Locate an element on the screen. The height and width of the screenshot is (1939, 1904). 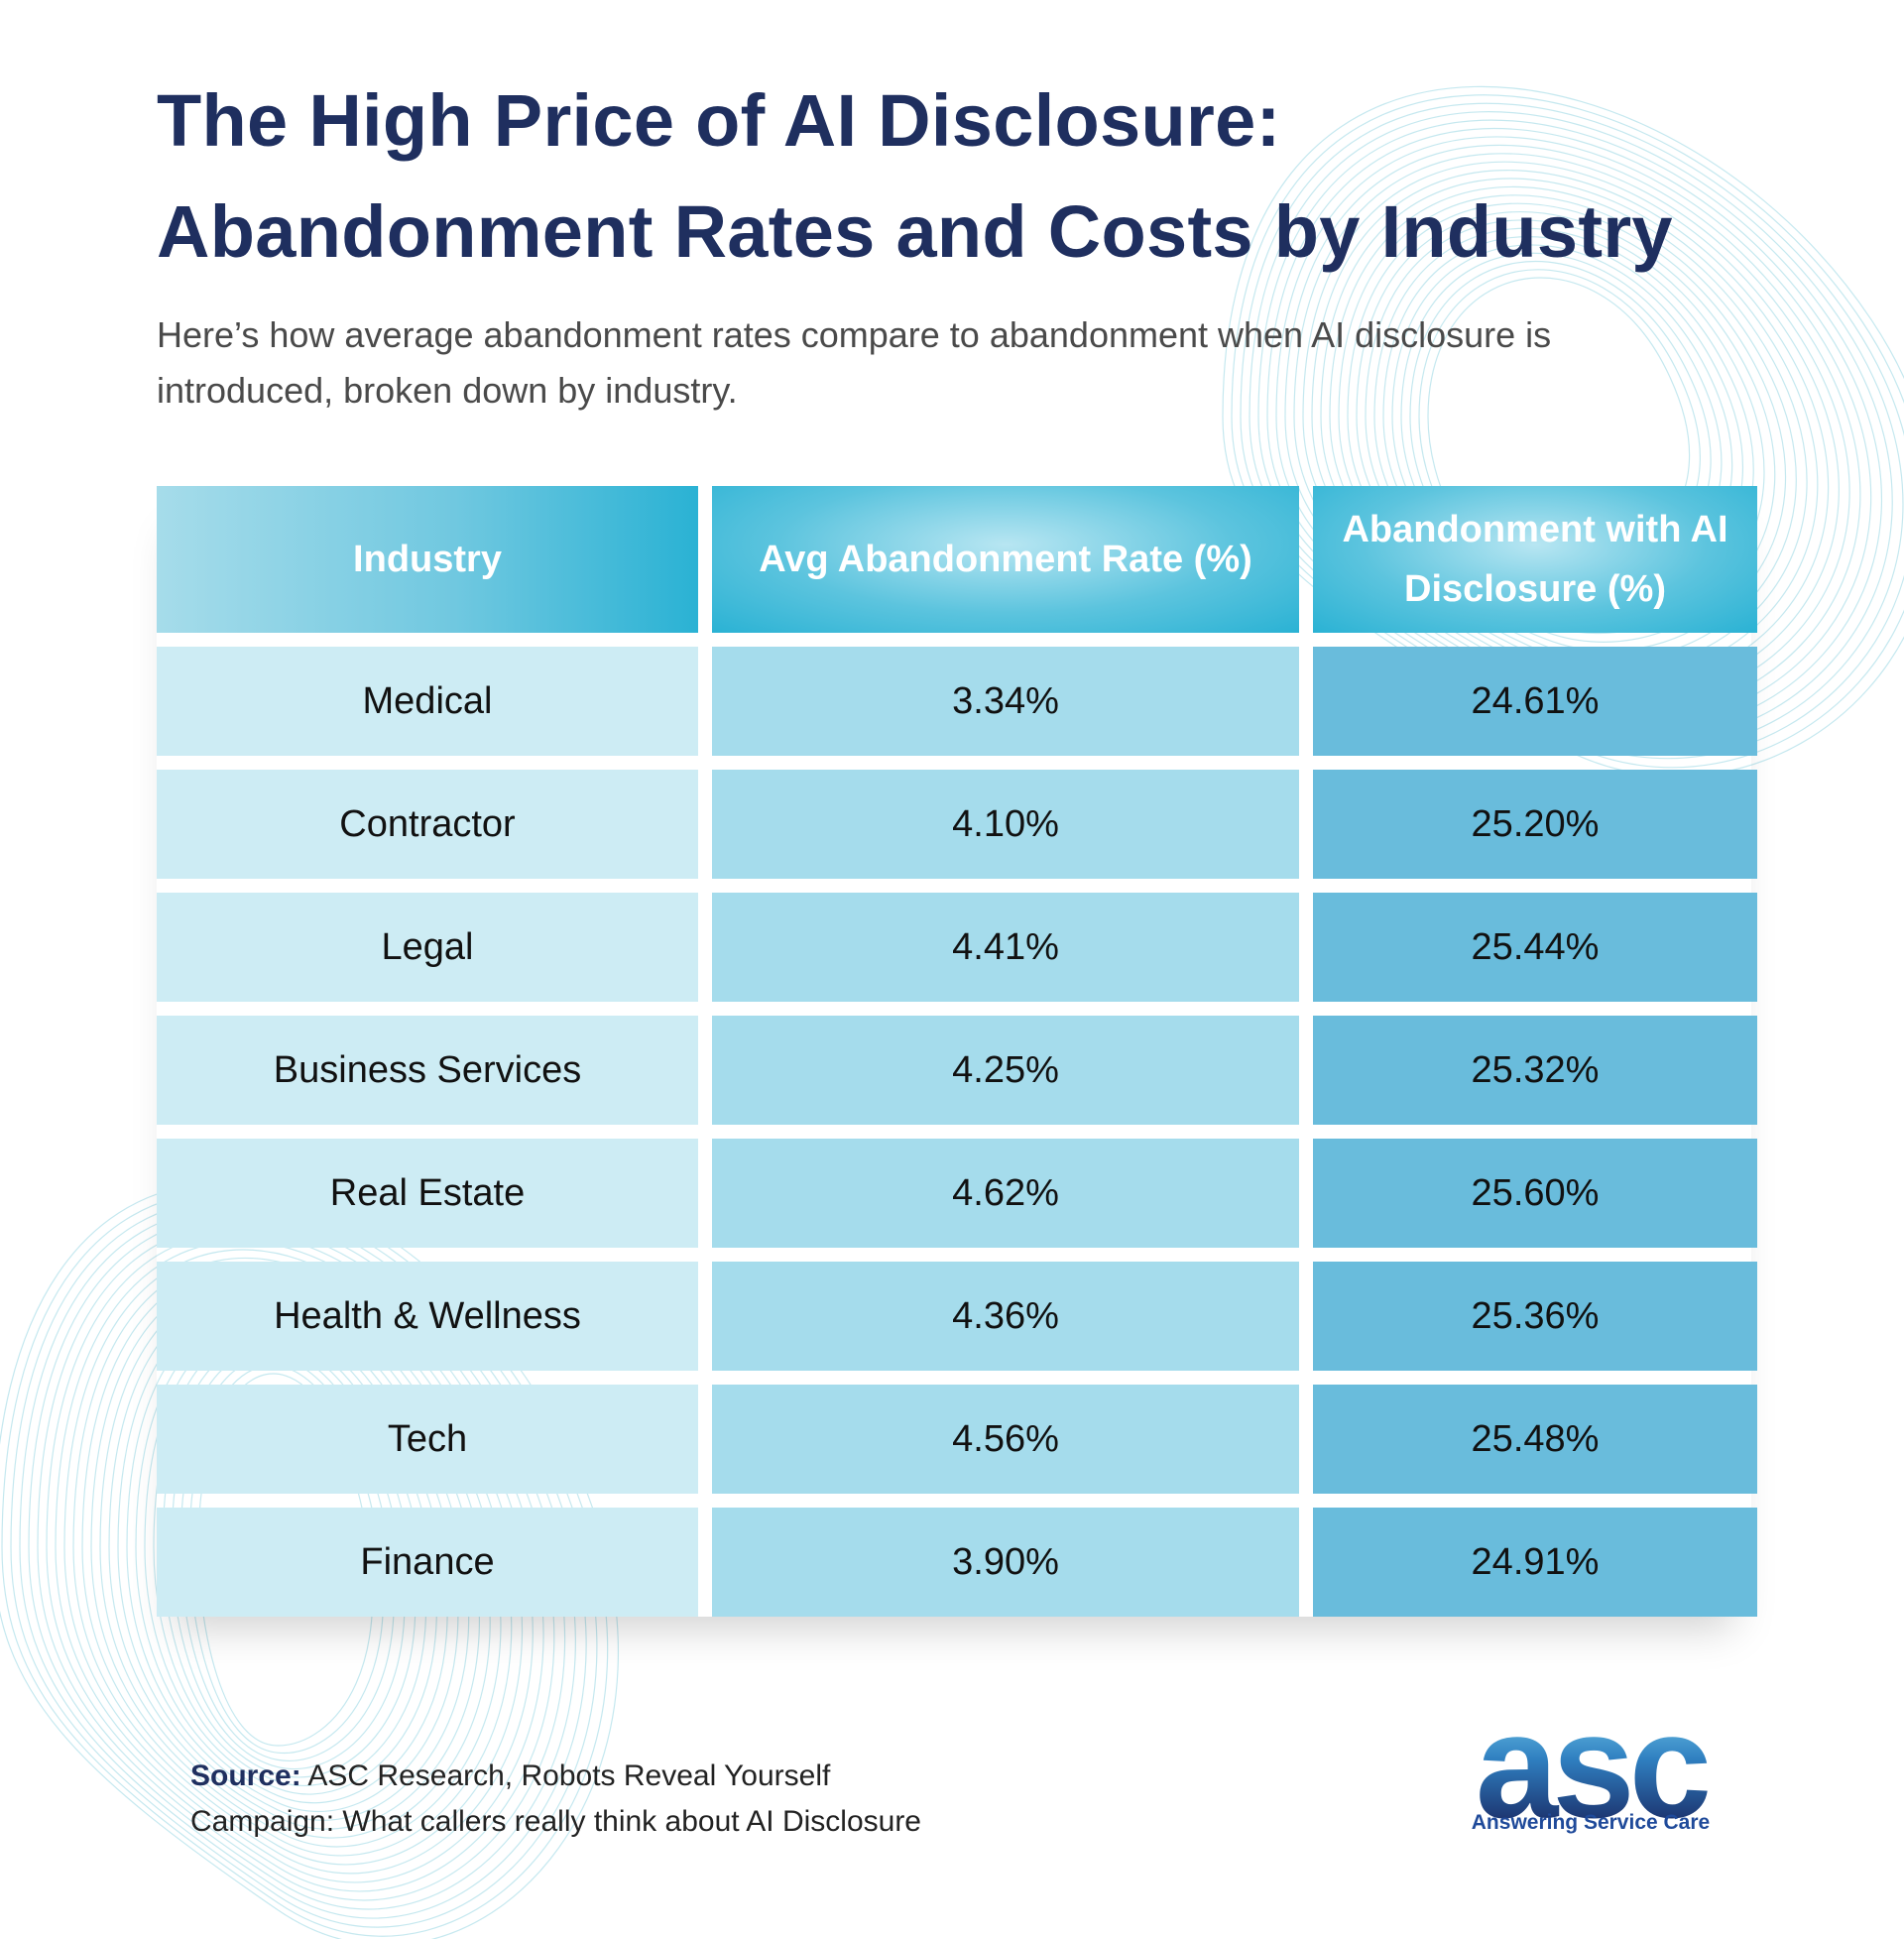
table-row: Legal 4.41% 25.44% is located at coordinates (957, 947).